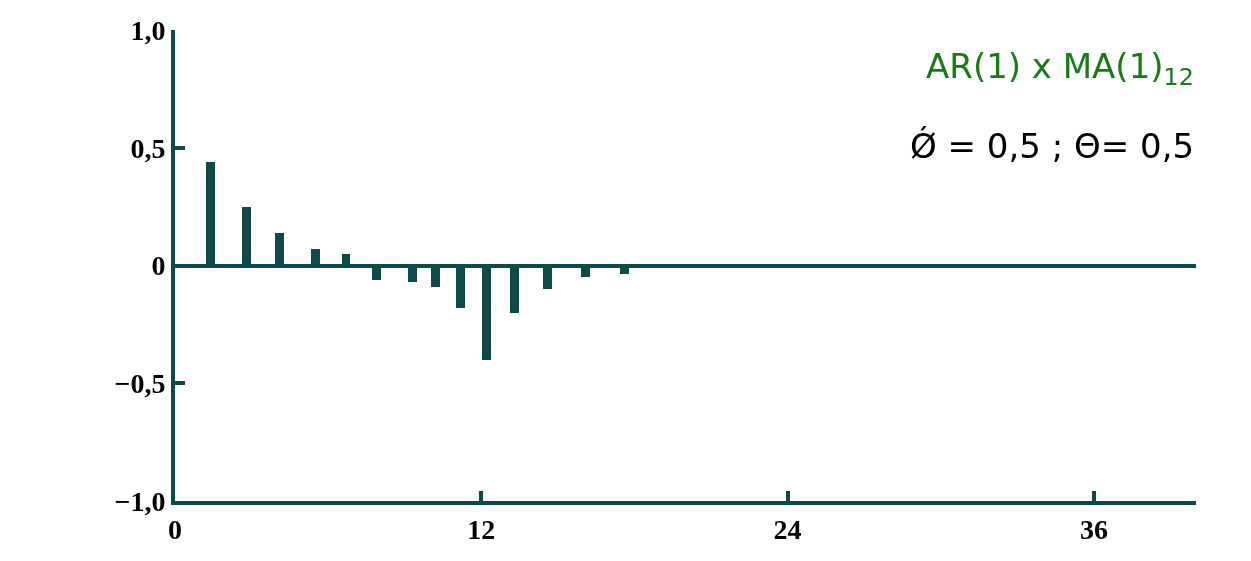  What do you see at coordinates (1052, 146) in the screenshot?
I see `annotation: Ǿ = 0,5 ; Θ= 0,5` at bounding box center [1052, 146].